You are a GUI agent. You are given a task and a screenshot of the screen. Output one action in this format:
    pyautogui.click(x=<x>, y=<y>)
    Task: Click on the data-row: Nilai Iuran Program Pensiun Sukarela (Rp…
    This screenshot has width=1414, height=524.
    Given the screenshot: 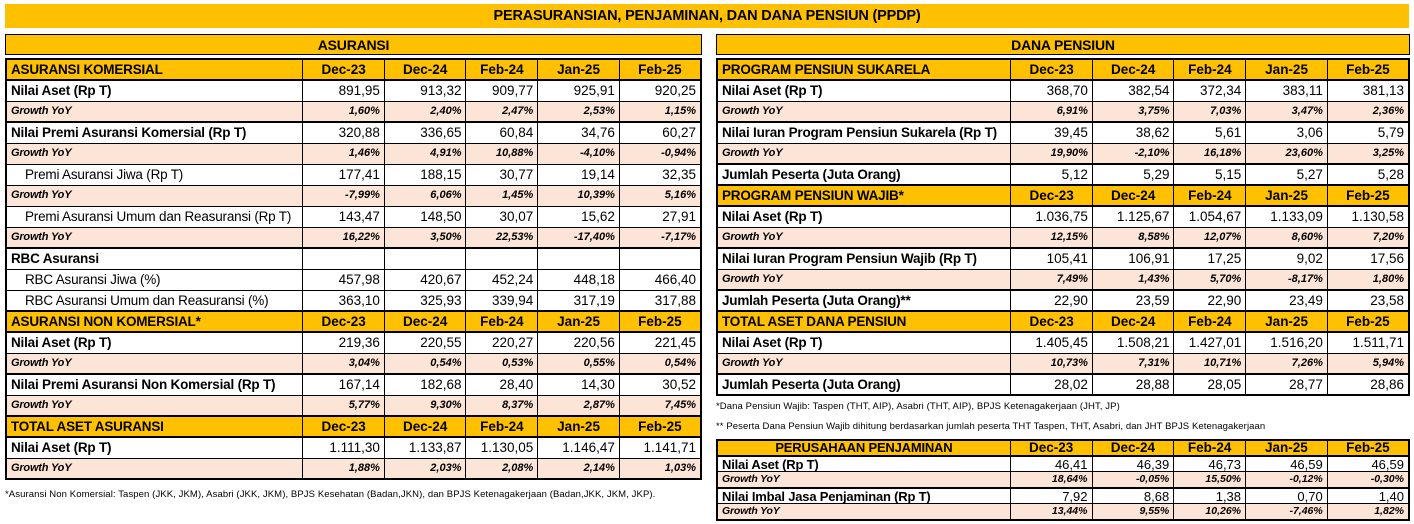 What is the action you would take?
    pyautogui.click(x=1063, y=132)
    